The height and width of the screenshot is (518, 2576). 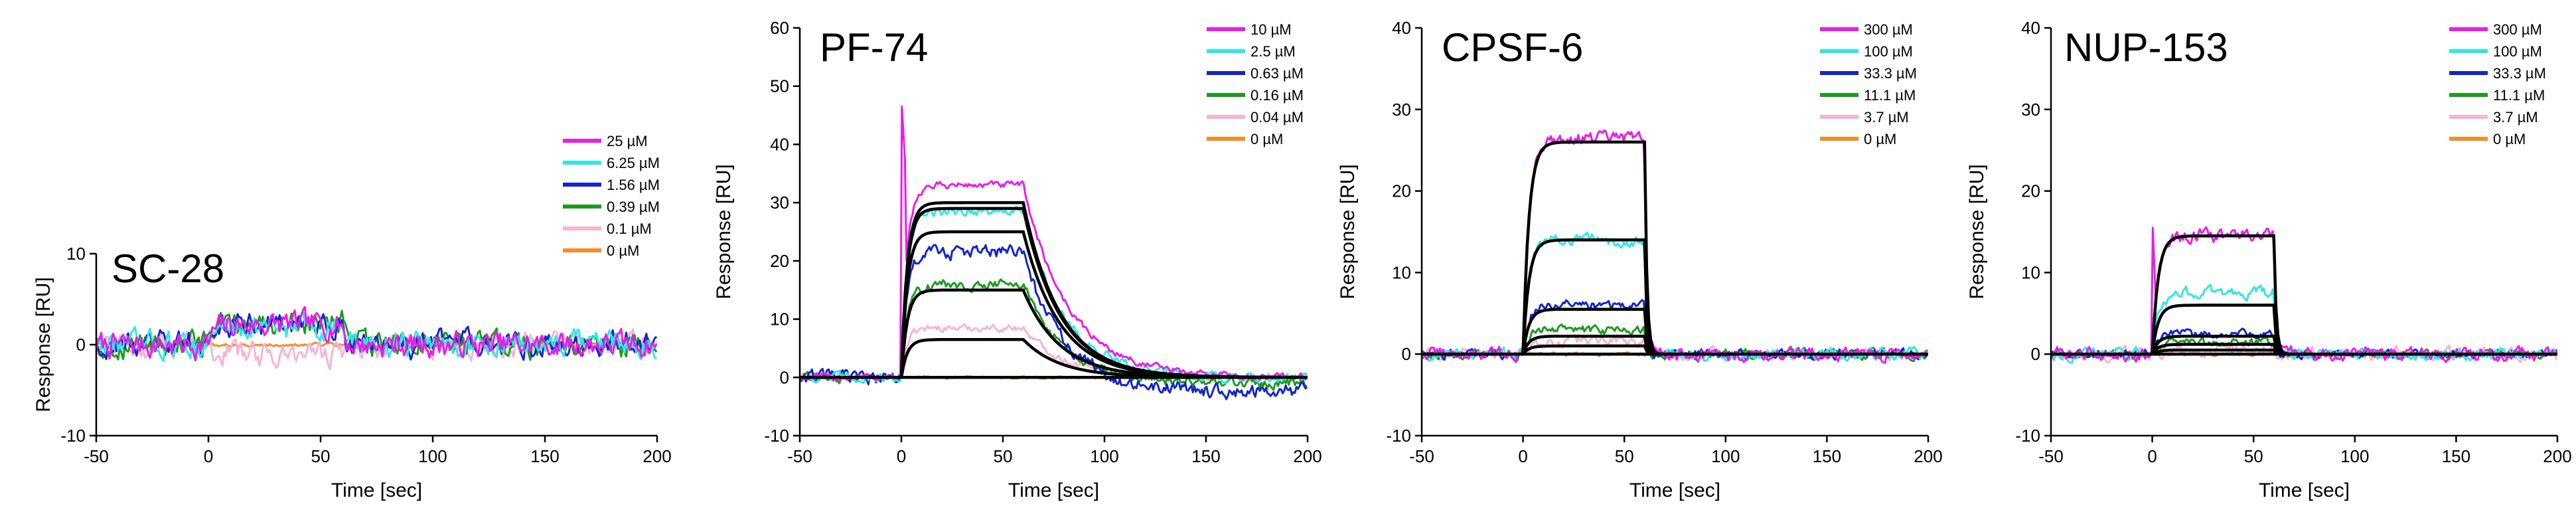 I want to click on legend: 10 µM 2.5 µM 0.63 µM 0.16 µM 0.04 µM 0 µM, so click(x=1255, y=84).